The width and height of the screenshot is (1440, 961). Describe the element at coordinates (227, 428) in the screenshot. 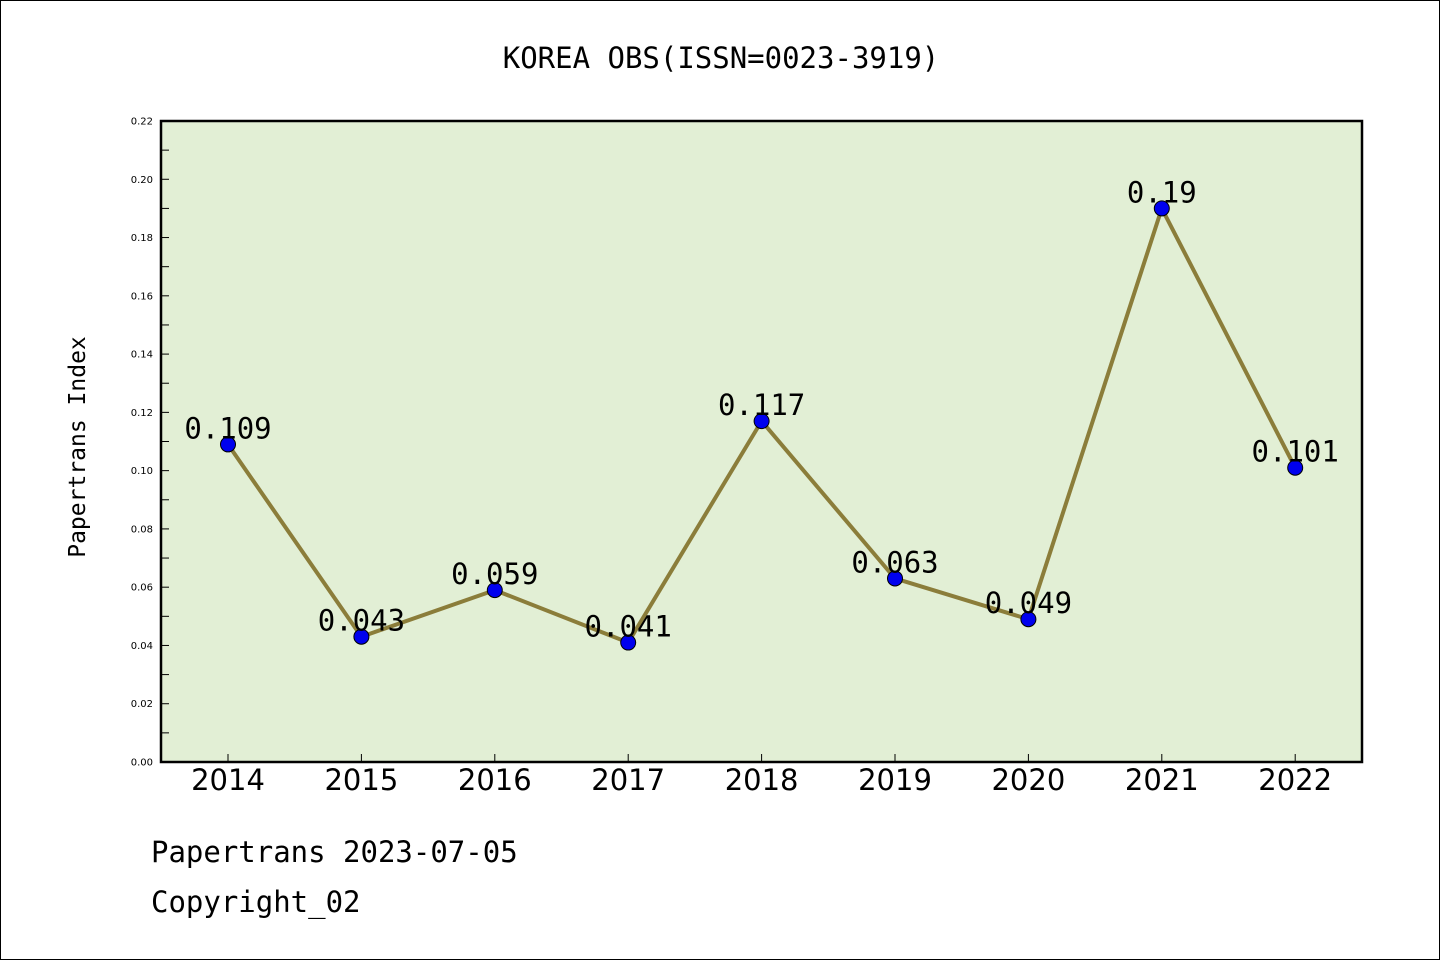

I see `data-label: 0.109` at that location.